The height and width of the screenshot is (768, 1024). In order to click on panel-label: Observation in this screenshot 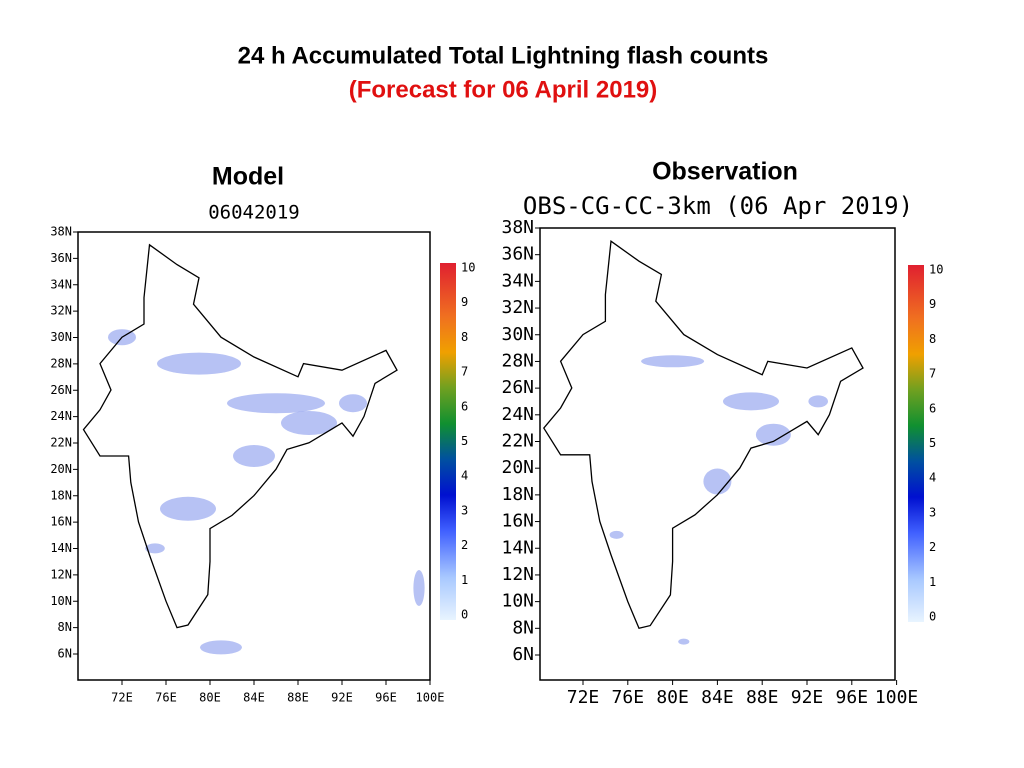, I will do `click(725, 172)`.